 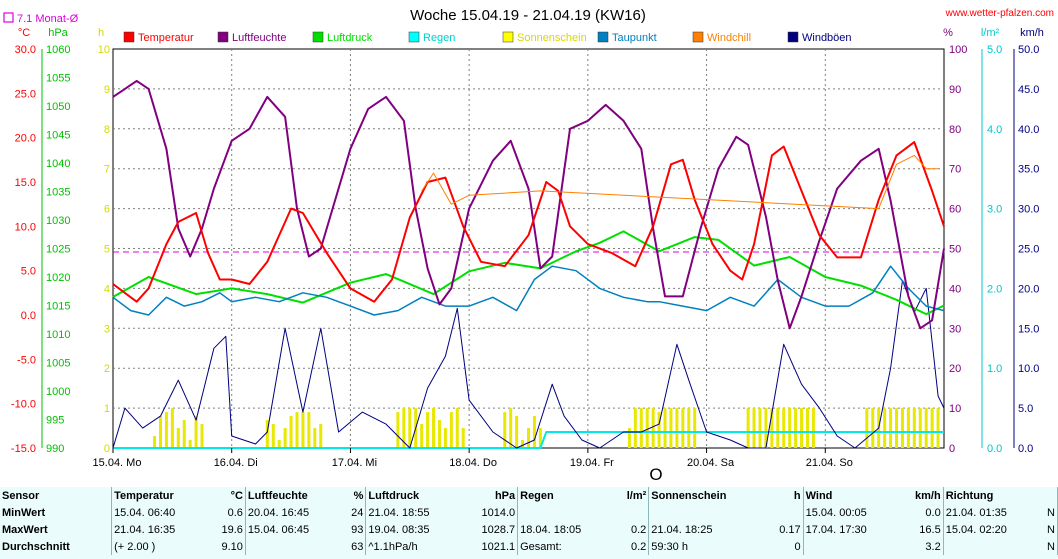 What do you see at coordinates (58, 50) in the screenshot?
I see `pressure-tick-label: 1060` at bounding box center [58, 50].